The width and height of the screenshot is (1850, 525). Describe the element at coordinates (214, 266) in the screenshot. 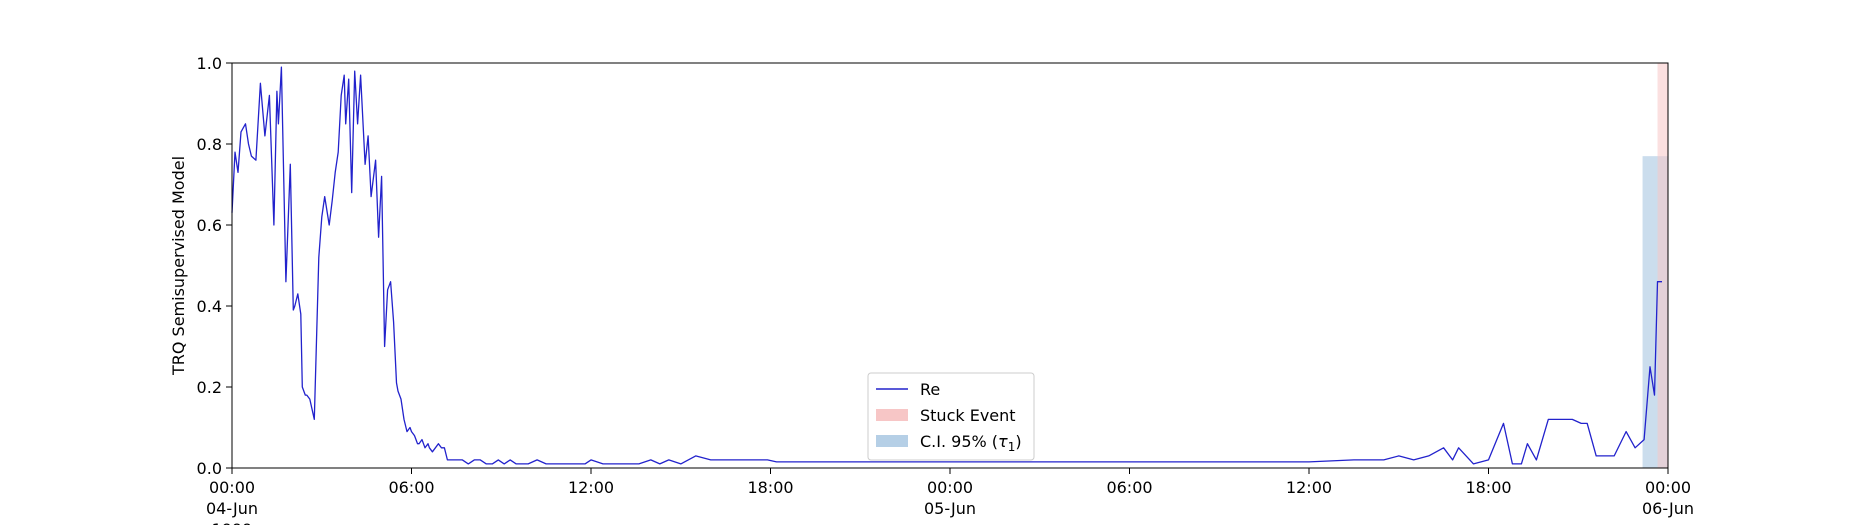

I see `y-axis: 0.0 0.2 0.4 0.6 0.8 1.0` at that location.